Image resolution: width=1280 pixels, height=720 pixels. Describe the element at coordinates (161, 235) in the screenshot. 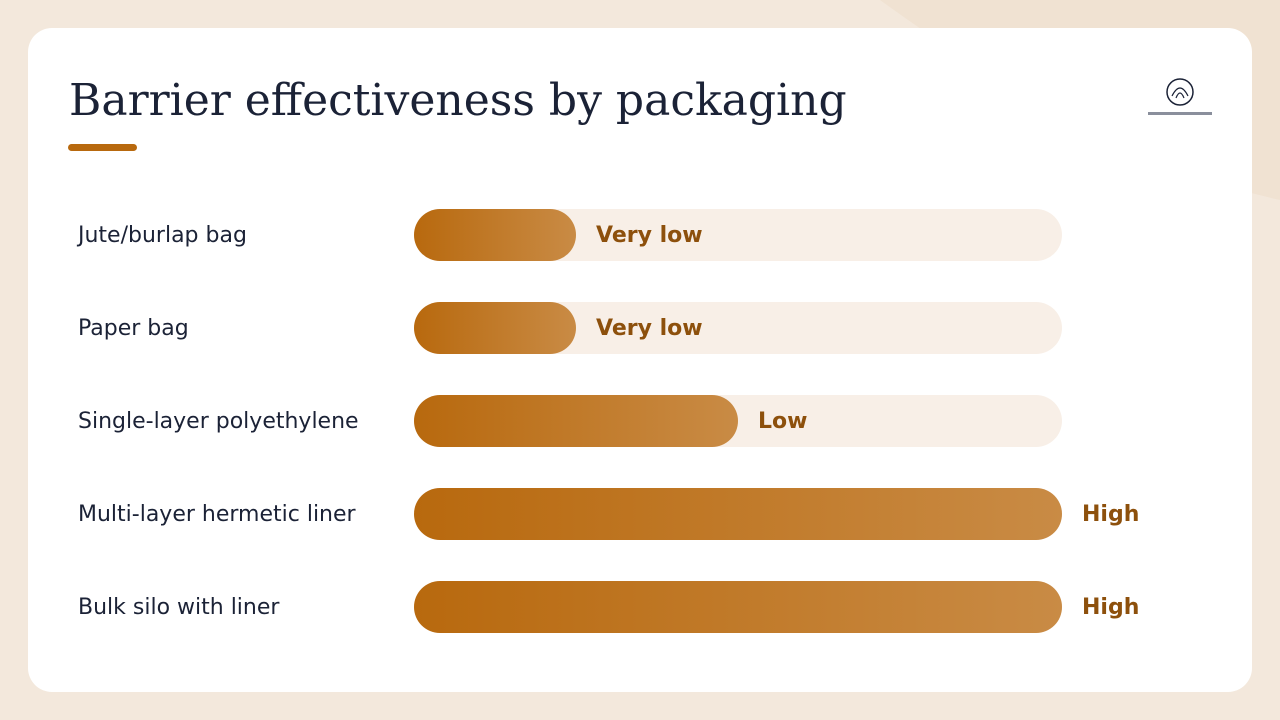

I see `category-label: Jute/burlap bag` at that location.